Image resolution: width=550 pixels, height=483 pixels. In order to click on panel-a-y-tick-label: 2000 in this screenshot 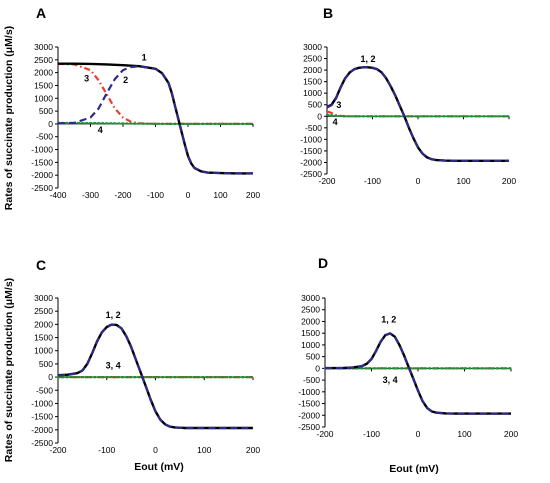, I will do `click(43, 73)`.